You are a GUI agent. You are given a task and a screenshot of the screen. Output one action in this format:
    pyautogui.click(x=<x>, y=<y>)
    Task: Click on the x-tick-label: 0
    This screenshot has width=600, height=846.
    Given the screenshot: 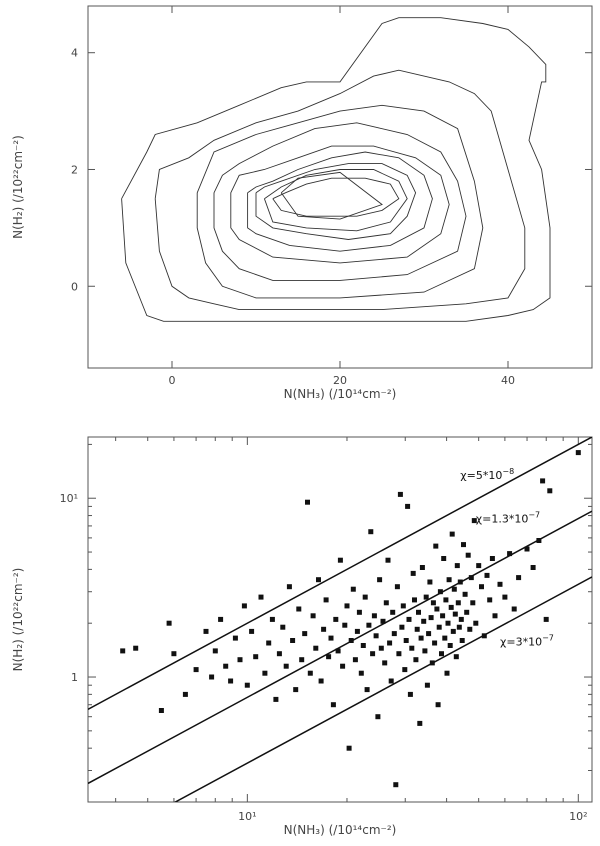 What is the action you would take?
    pyautogui.click(x=172, y=380)
    